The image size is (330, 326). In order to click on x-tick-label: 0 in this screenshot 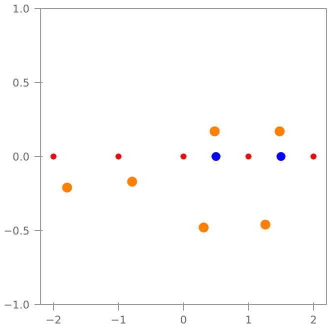, I will do `click(184, 320)`.